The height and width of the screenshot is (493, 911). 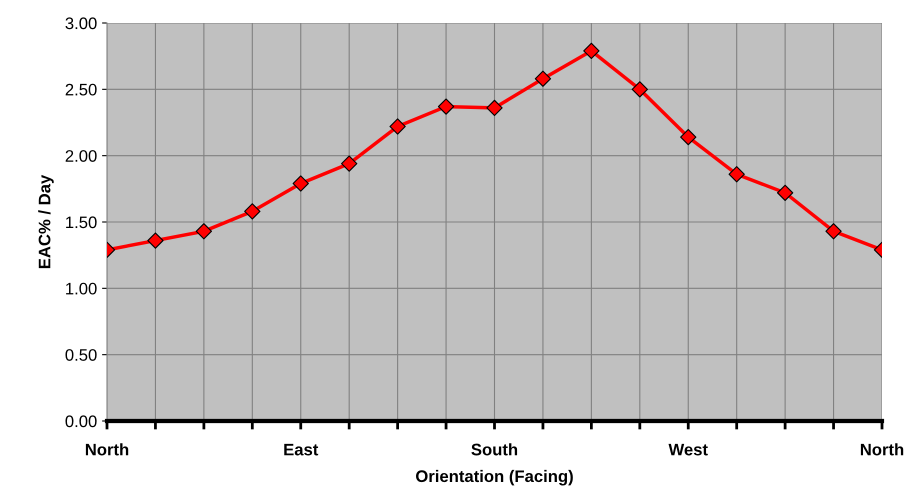 I want to click on y-tick-label: 2.50, so click(x=81, y=90).